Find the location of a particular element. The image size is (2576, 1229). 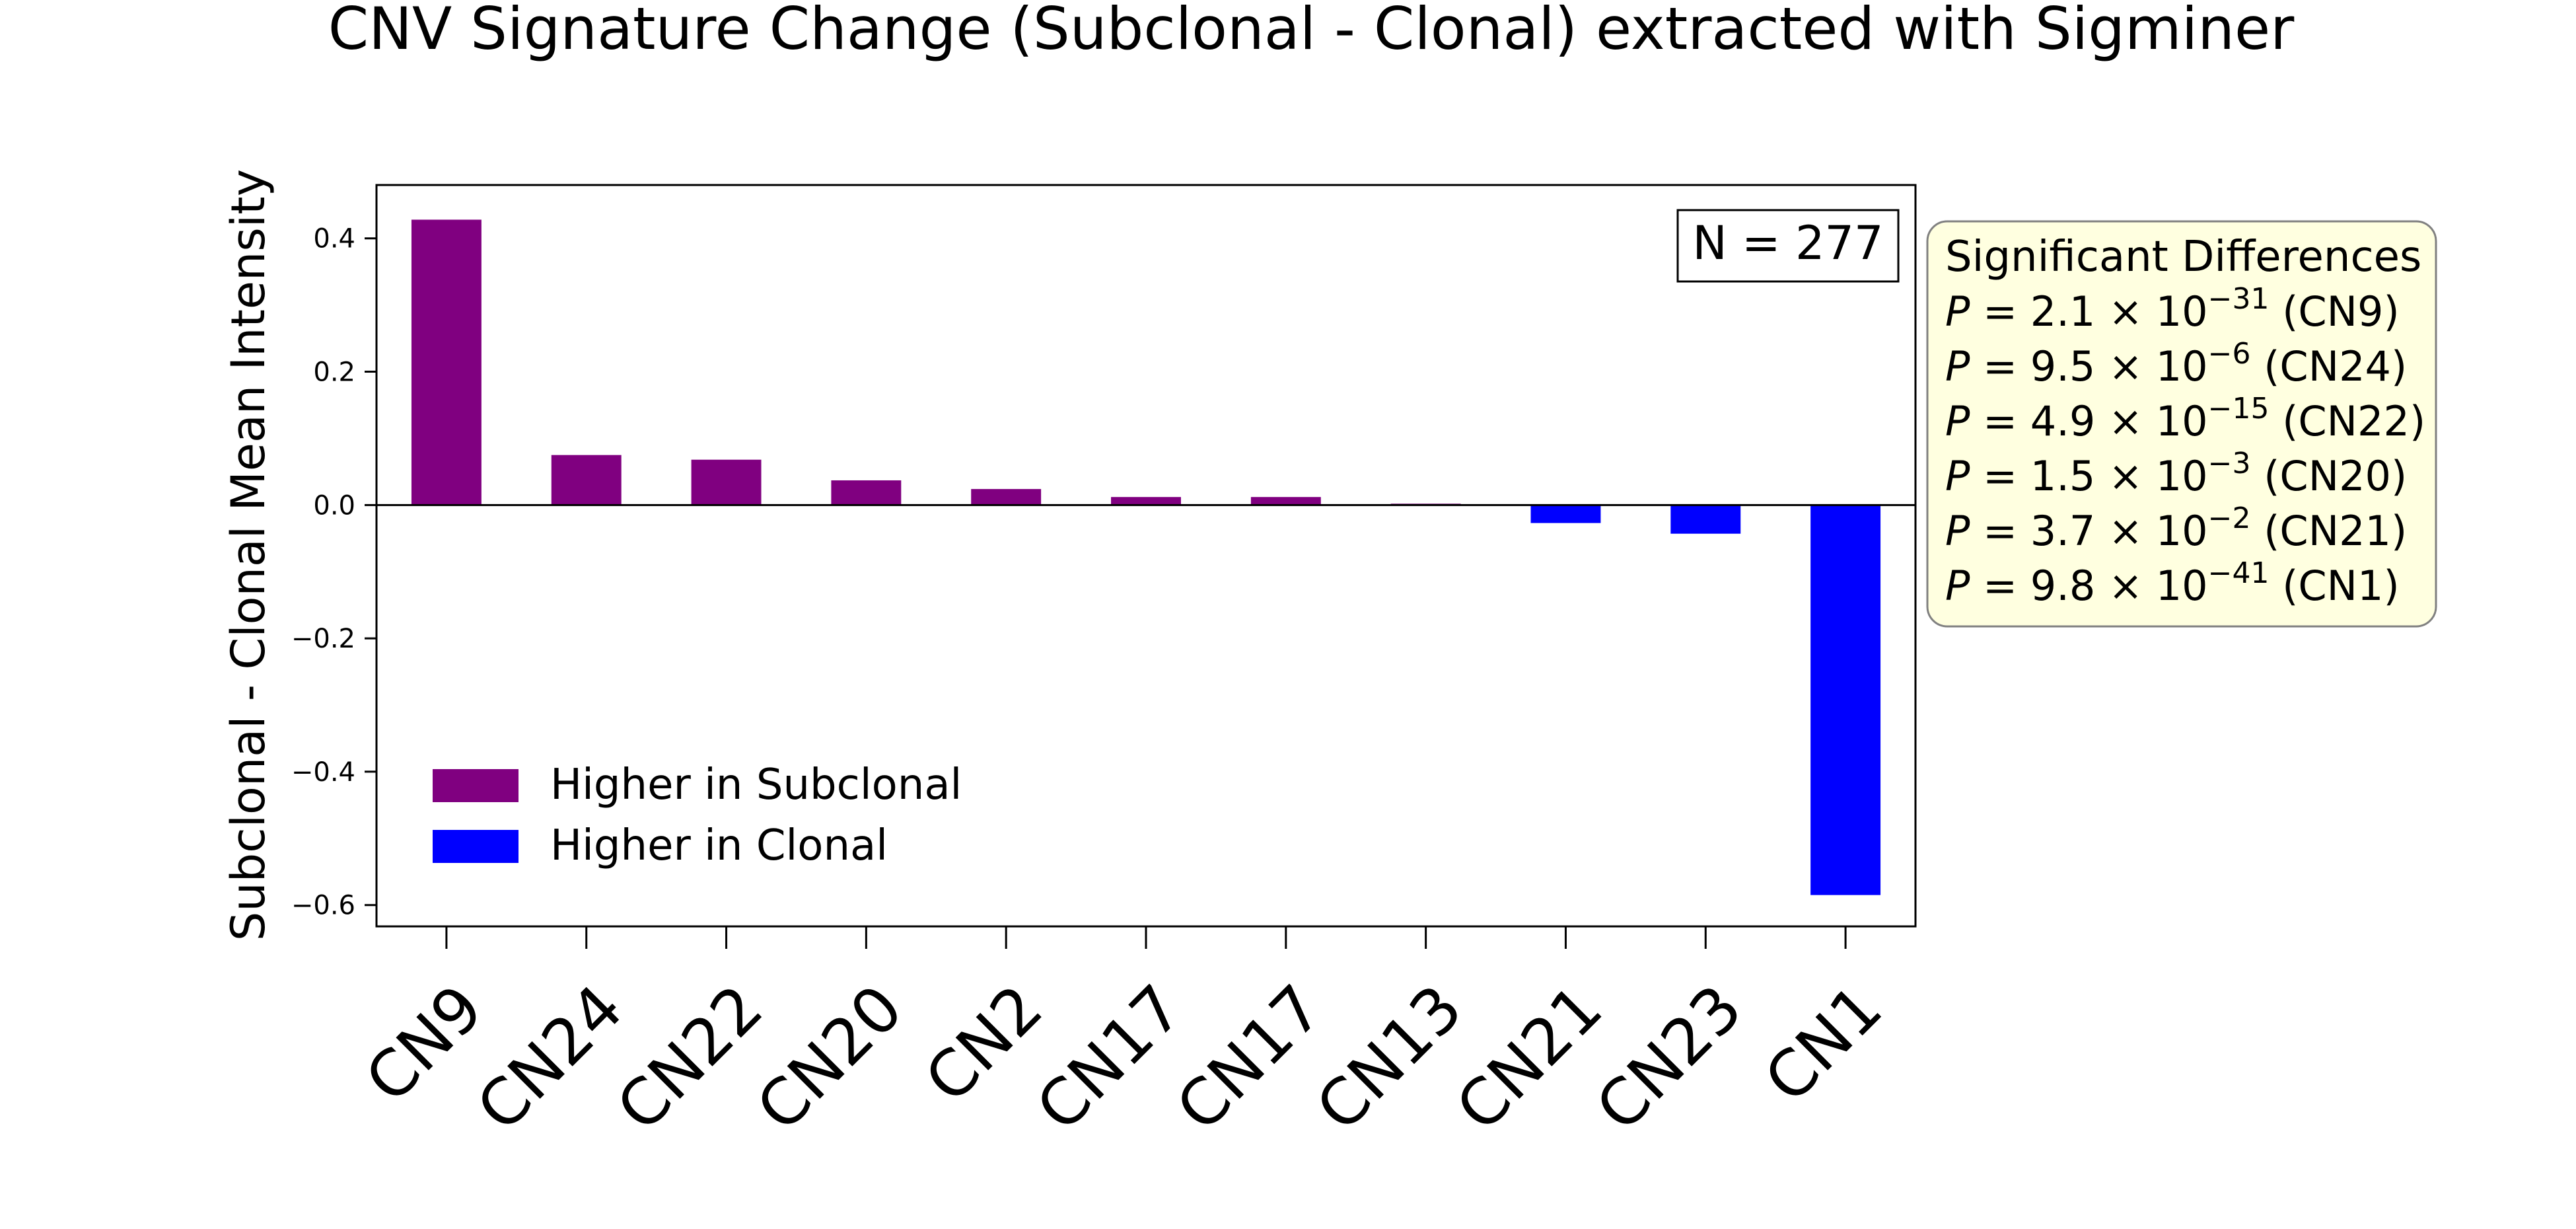

significance-line: P = 9.5 × 10−6 (CN24) is located at coordinates (2176, 364).